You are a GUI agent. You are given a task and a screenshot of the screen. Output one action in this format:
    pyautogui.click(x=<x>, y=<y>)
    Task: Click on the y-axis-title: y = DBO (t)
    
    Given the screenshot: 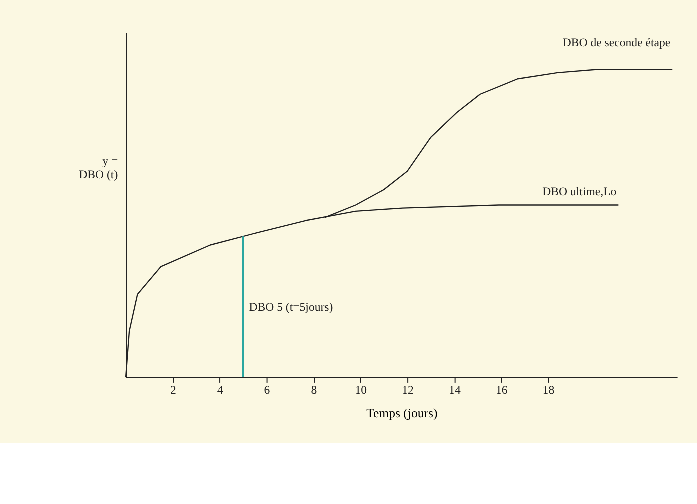 What is the action you would take?
    pyautogui.click(x=98, y=168)
    